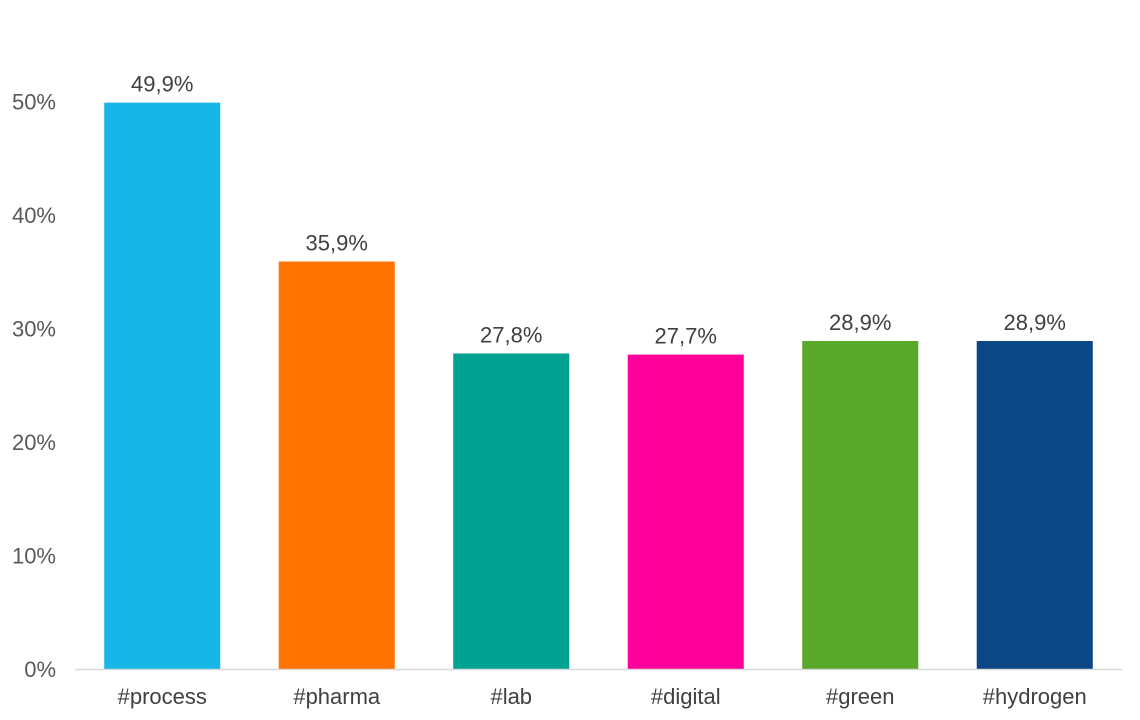 The width and height of the screenshot is (1140, 720). What do you see at coordinates (337, 696) in the screenshot?
I see `x-category-label: #pharma` at bounding box center [337, 696].